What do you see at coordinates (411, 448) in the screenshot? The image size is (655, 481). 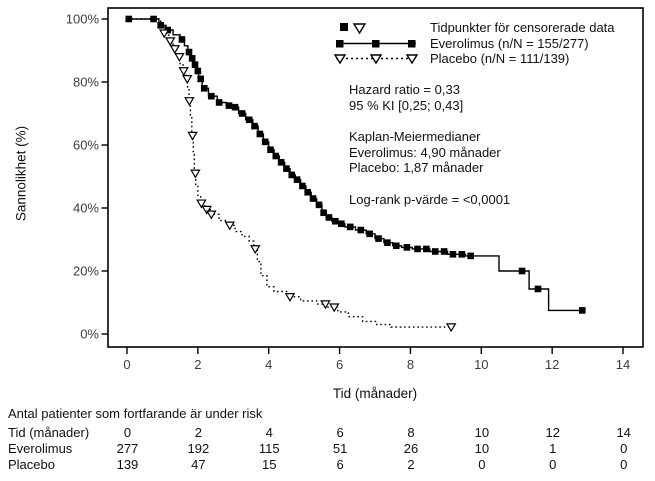 I see `risk-cell: 26` at bounding box center [411, 448].